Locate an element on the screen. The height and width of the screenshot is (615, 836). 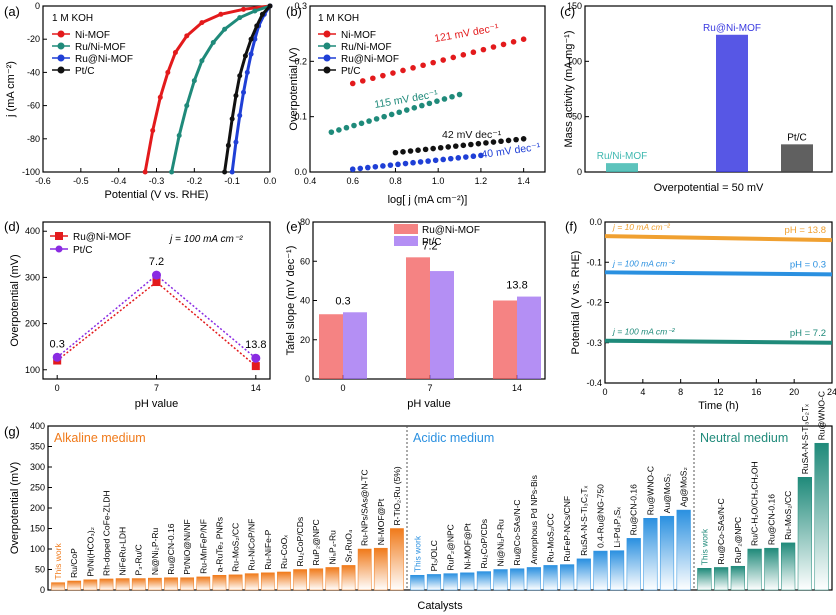
bar-Pt₃/OLC is located at coordinates (434, 582).